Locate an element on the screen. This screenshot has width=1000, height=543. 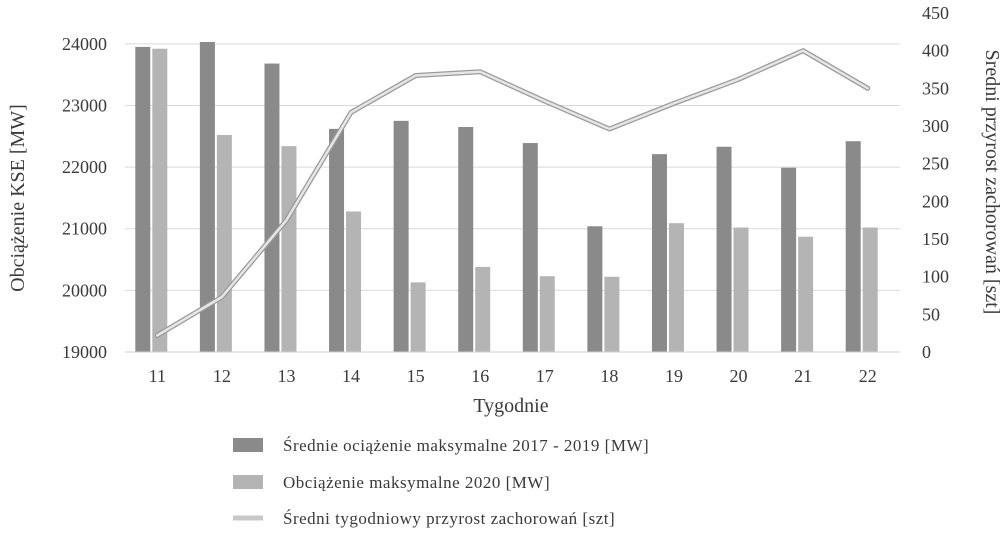
x-tick-label: 15 is located at coordinates (416, 376).